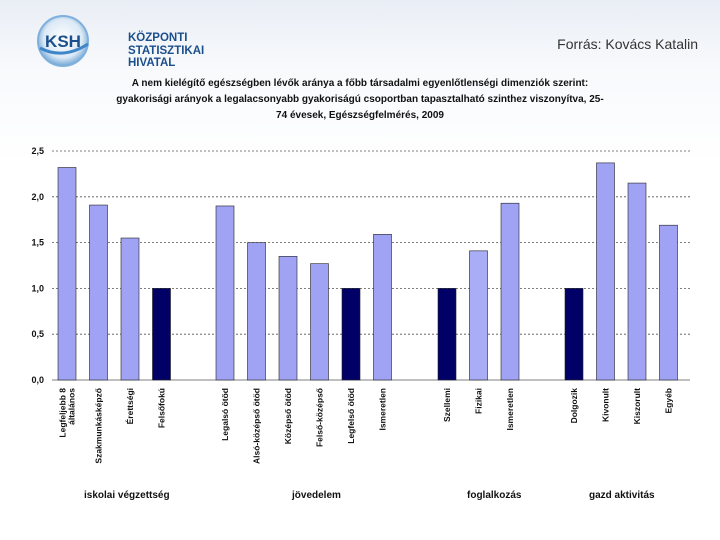 The width and height of the screenshot is (720, 540). What do you see at coordinates (37, 380) in the screenshot?
I see `y-tick-label: 0,0` at bounding box center [37, 380].